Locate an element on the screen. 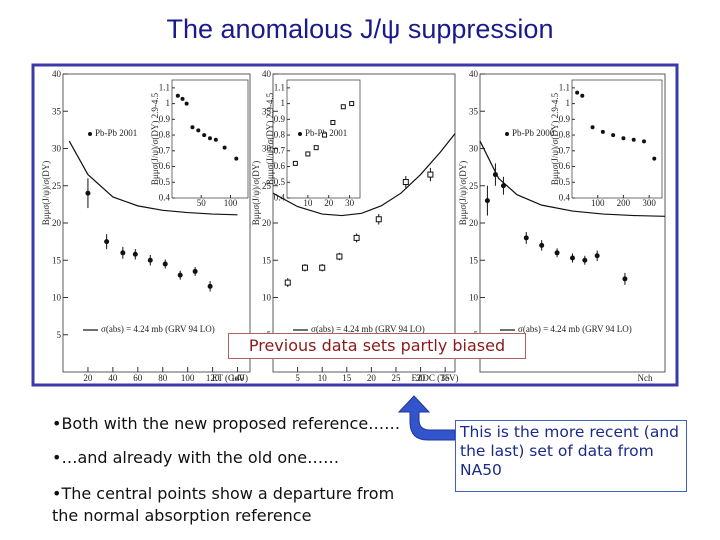 Image resolution: width=720 pixels, height=540 pixels. x-tick-label: 10 is located at coordinates (323, 378).